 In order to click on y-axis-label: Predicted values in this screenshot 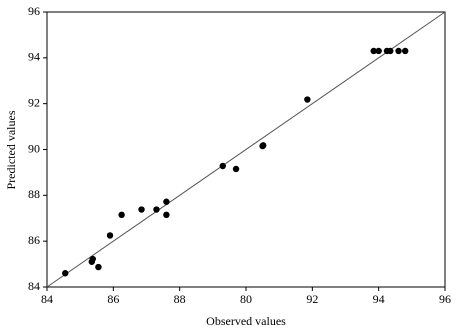, I will do `click(11, 149)`.